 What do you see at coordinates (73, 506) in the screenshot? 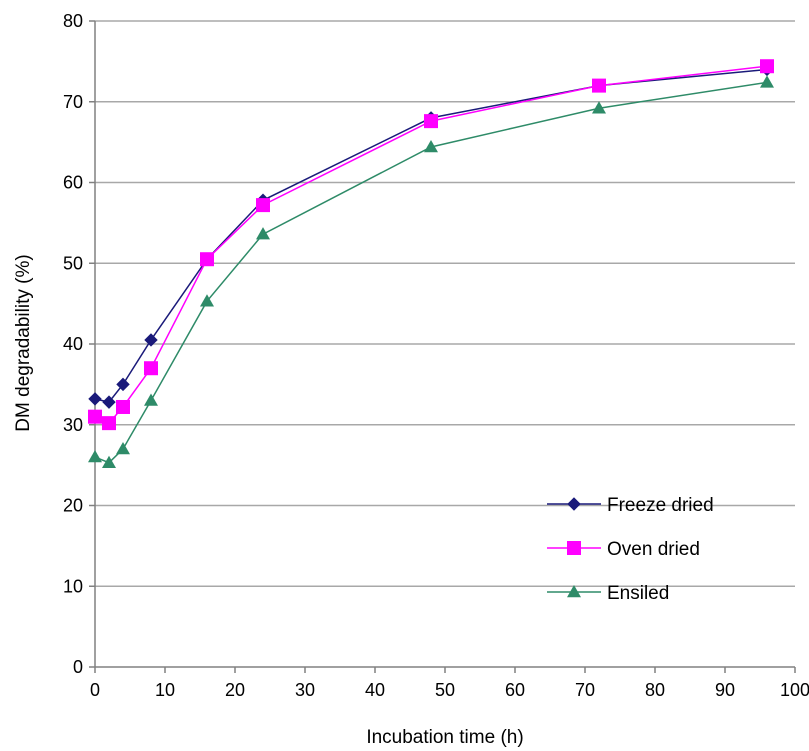
I see `y-tick-label-20: 20` at bounding box center [73, 506].